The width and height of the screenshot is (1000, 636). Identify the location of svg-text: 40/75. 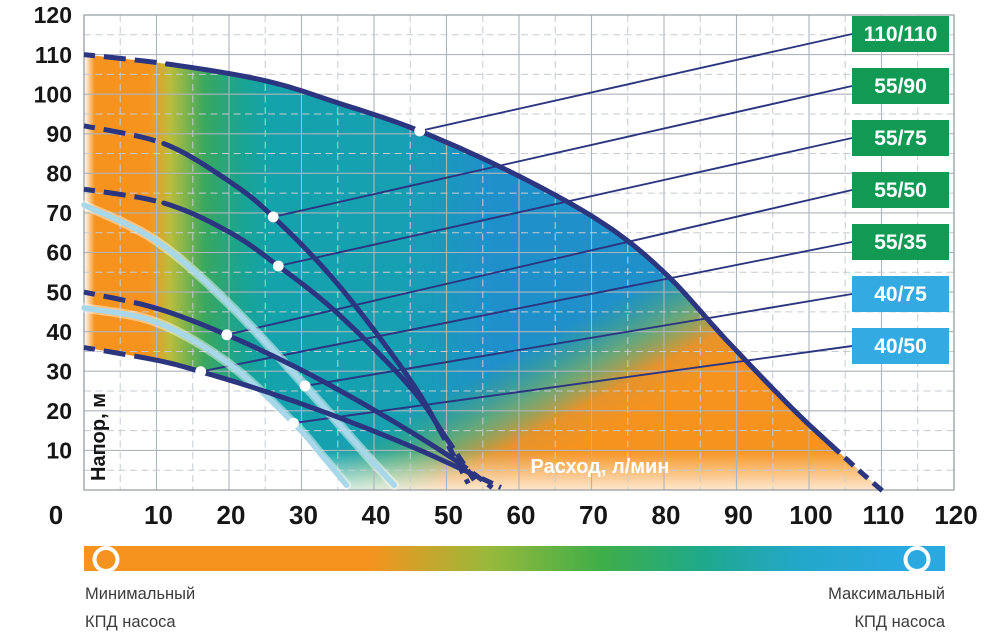
(900, 294).